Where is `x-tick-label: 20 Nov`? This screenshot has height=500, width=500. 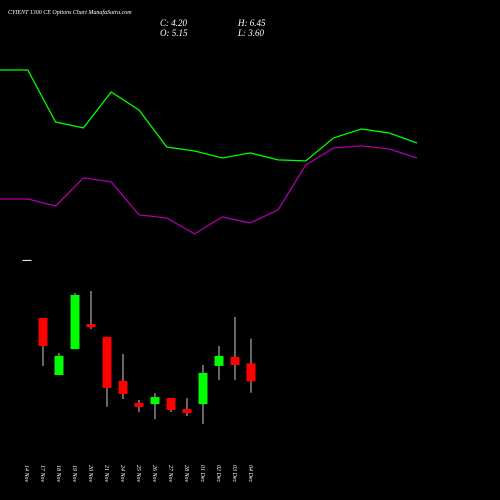
x-tick-label: 20 Nov is located at coordinates (90, 474).